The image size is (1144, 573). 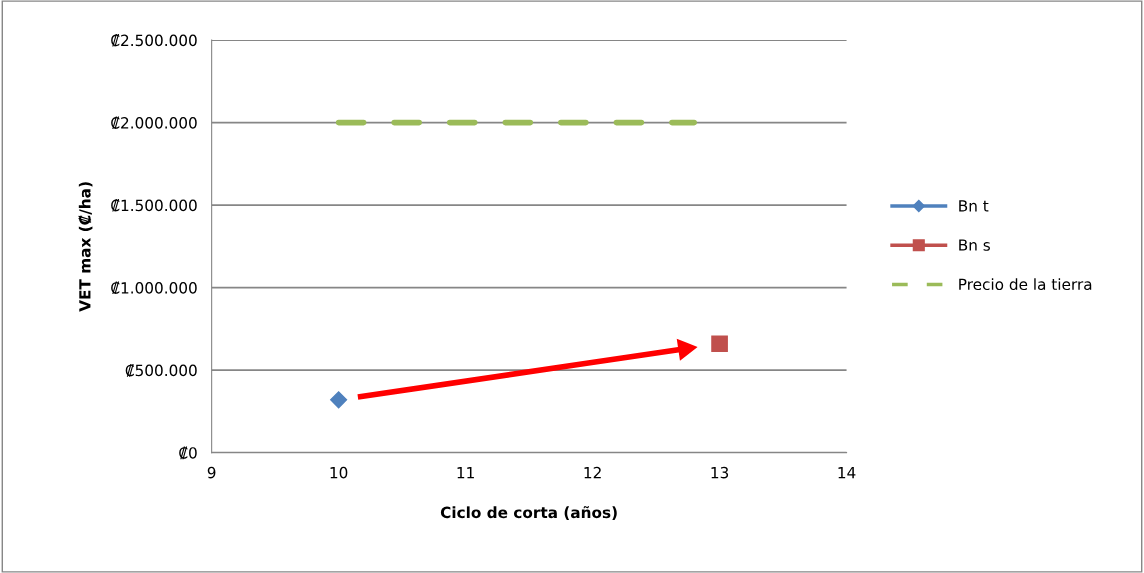 What do you see at coordinates (154, 205) in the screenshot?
I see `y-tick-label: ₡1.500.000` at bounding box center [154, 205].